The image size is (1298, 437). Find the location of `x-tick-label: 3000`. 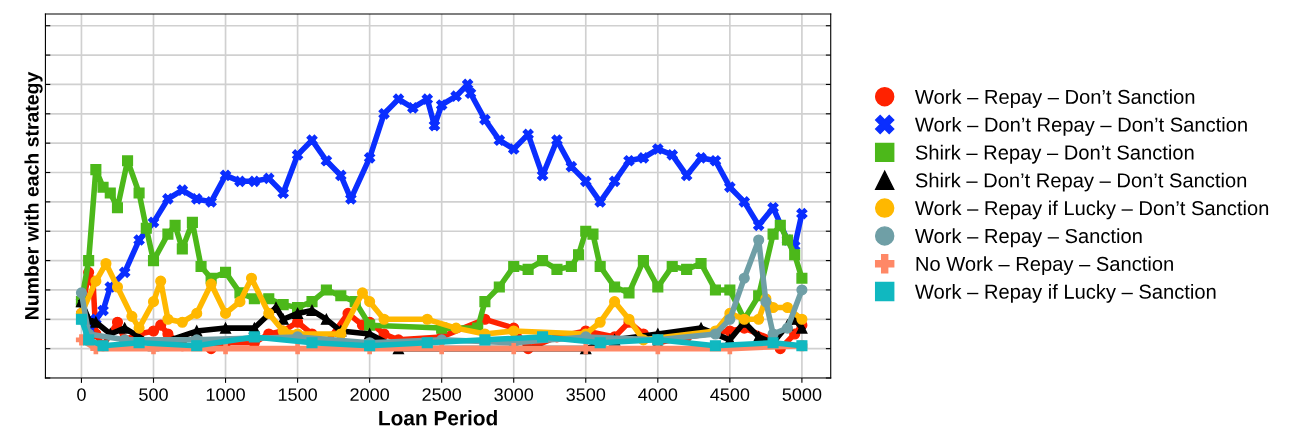

x-tick-label: 3000 is located at coordinates (514, 394).